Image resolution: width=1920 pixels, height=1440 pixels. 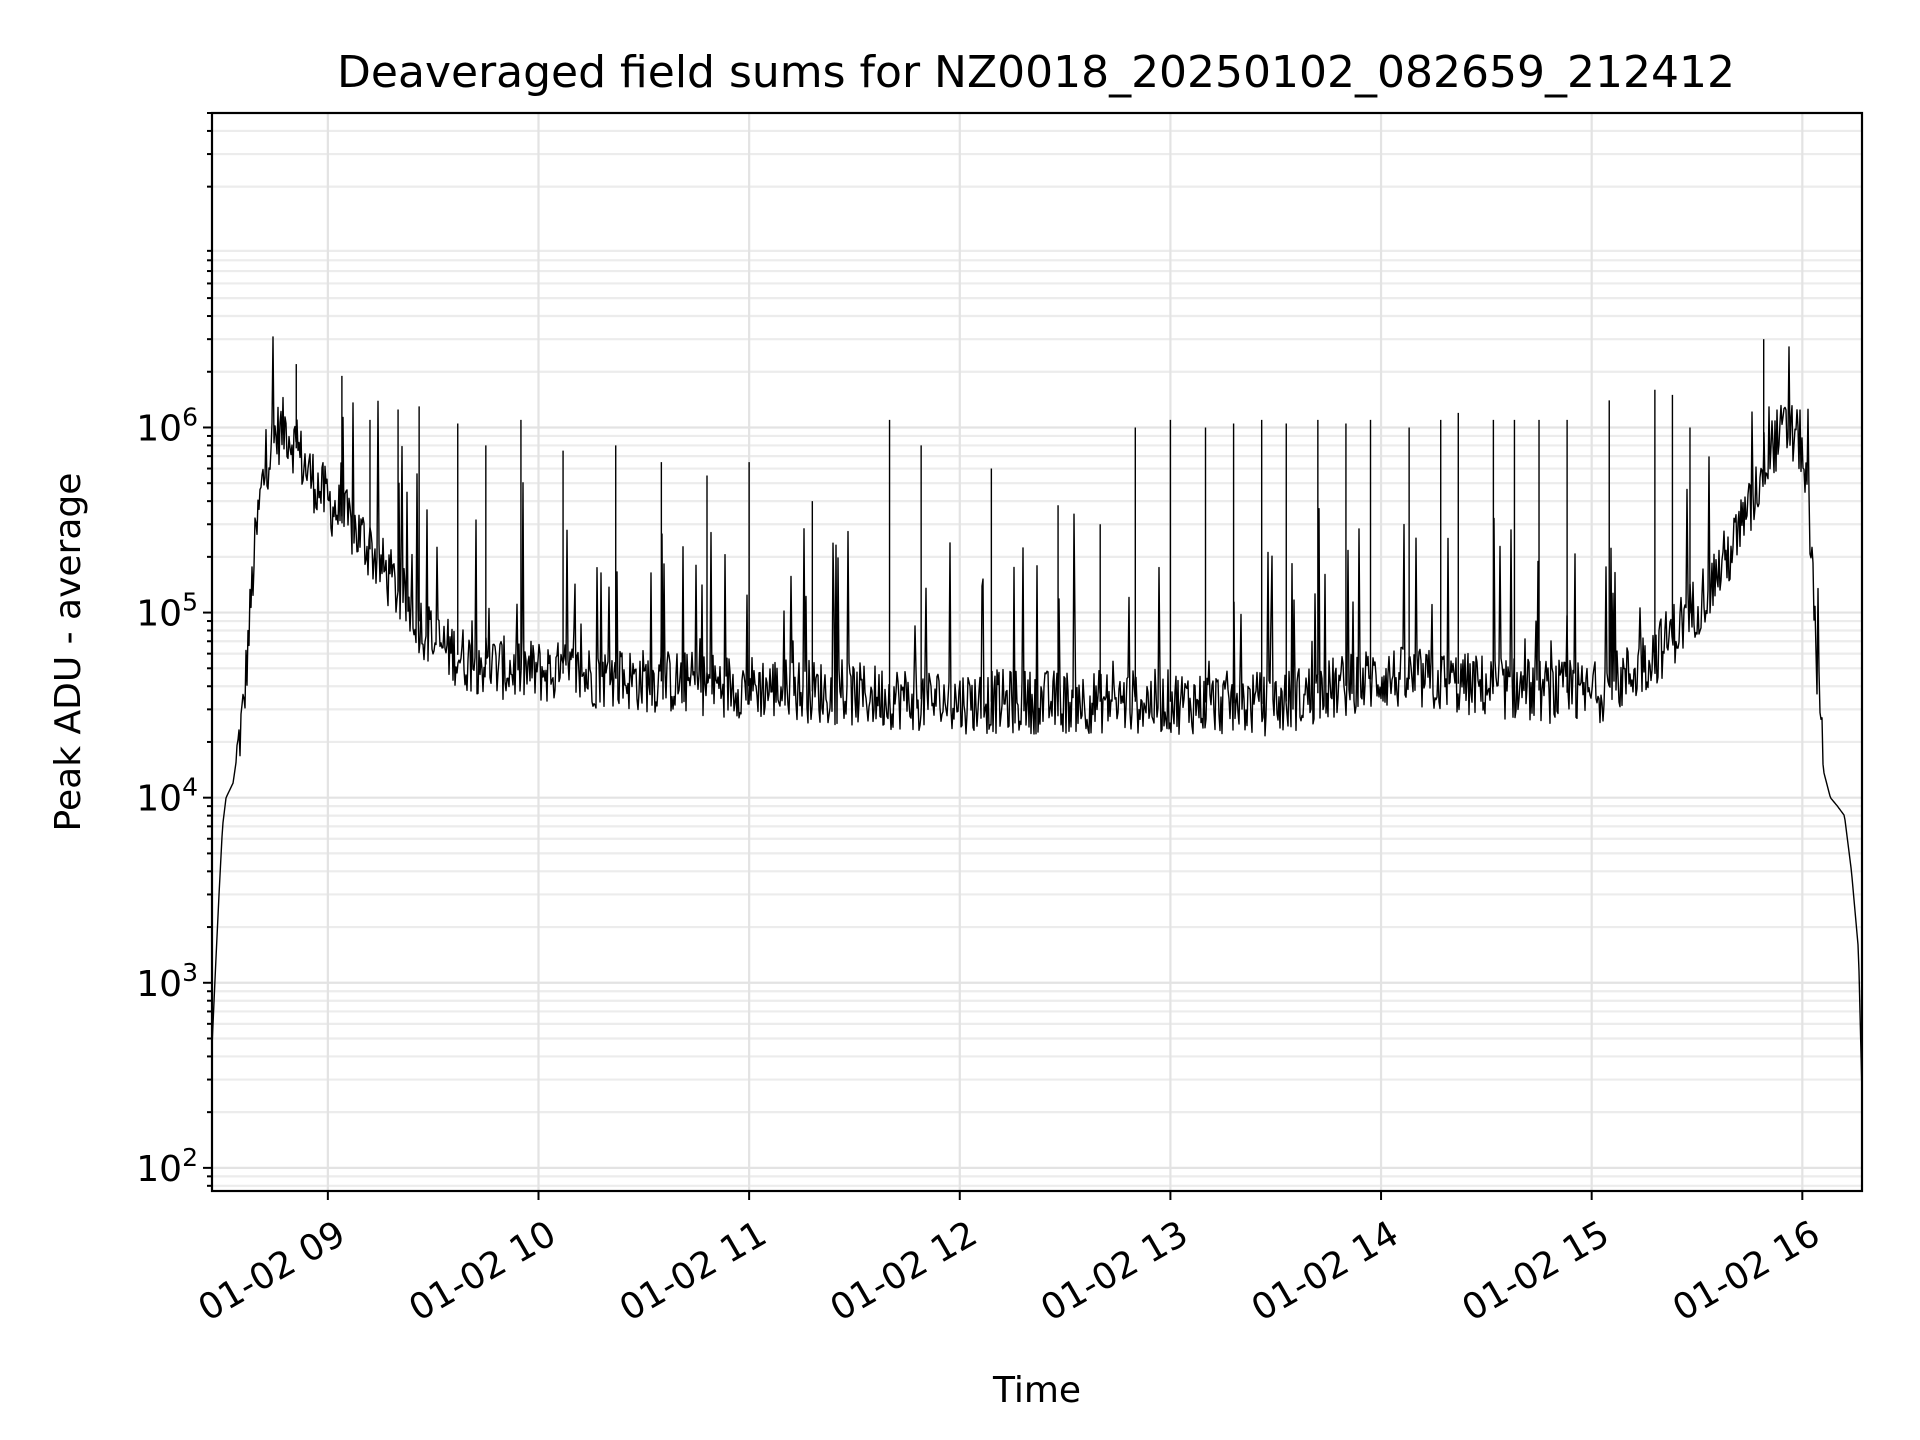 What do you see at coordinates (1036, 1390) in the screenshot?
I see `x-axis-label: Time` at bounding box center [1036, 1390].